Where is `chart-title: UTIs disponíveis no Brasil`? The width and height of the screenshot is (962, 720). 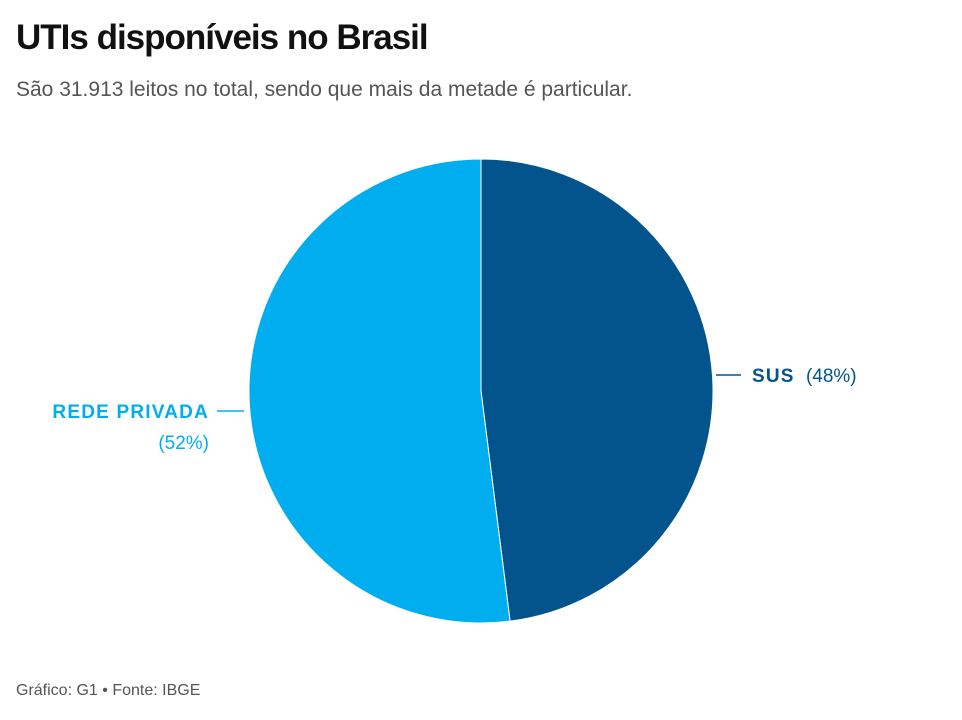 chart-title: UTIs disponíveis no Brasil is located at coordinates (222, 37).